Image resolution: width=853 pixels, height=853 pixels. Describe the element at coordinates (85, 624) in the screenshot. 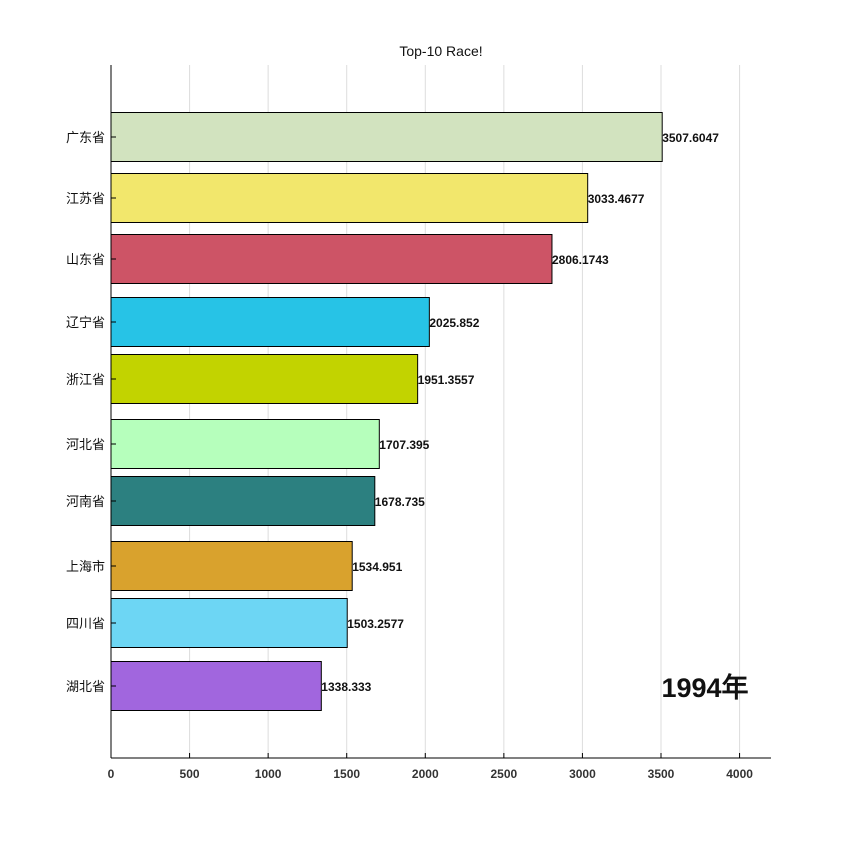

I see `y-tick-label: 四川省` at that location.